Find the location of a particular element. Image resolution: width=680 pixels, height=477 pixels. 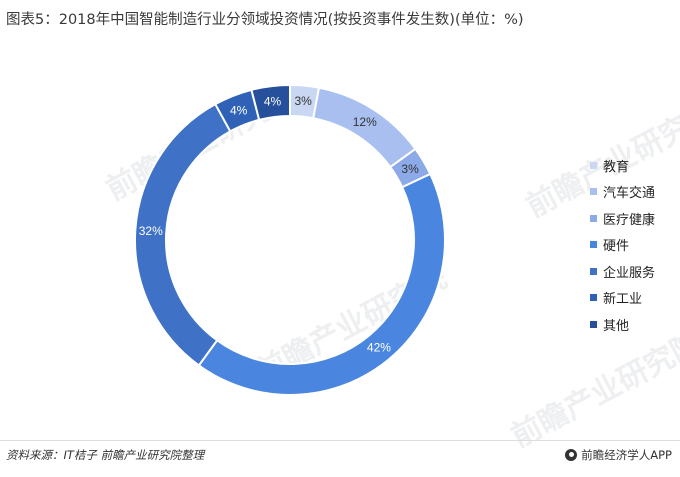

legend-label: 新工业 is located at coordinates (623, 300).